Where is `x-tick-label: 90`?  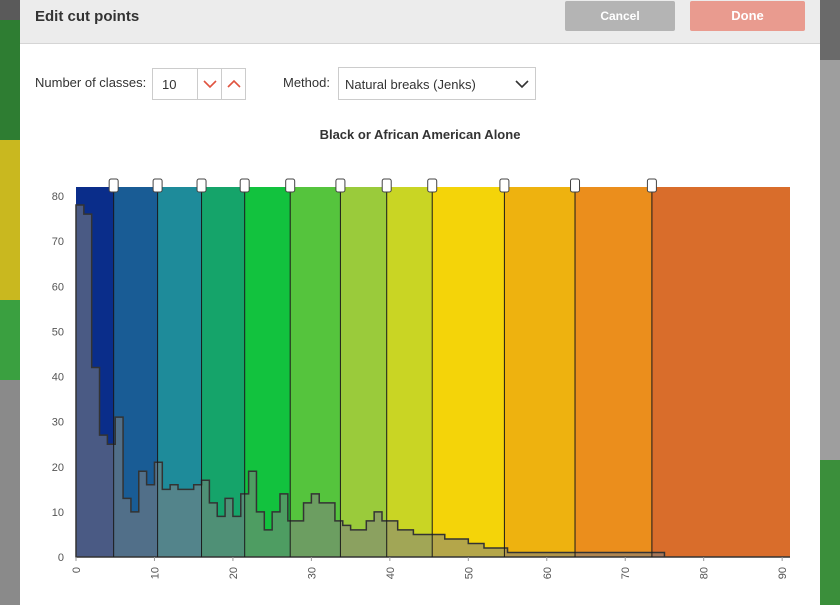
x-tick-label: 90 is located at coordinates (783, 573).